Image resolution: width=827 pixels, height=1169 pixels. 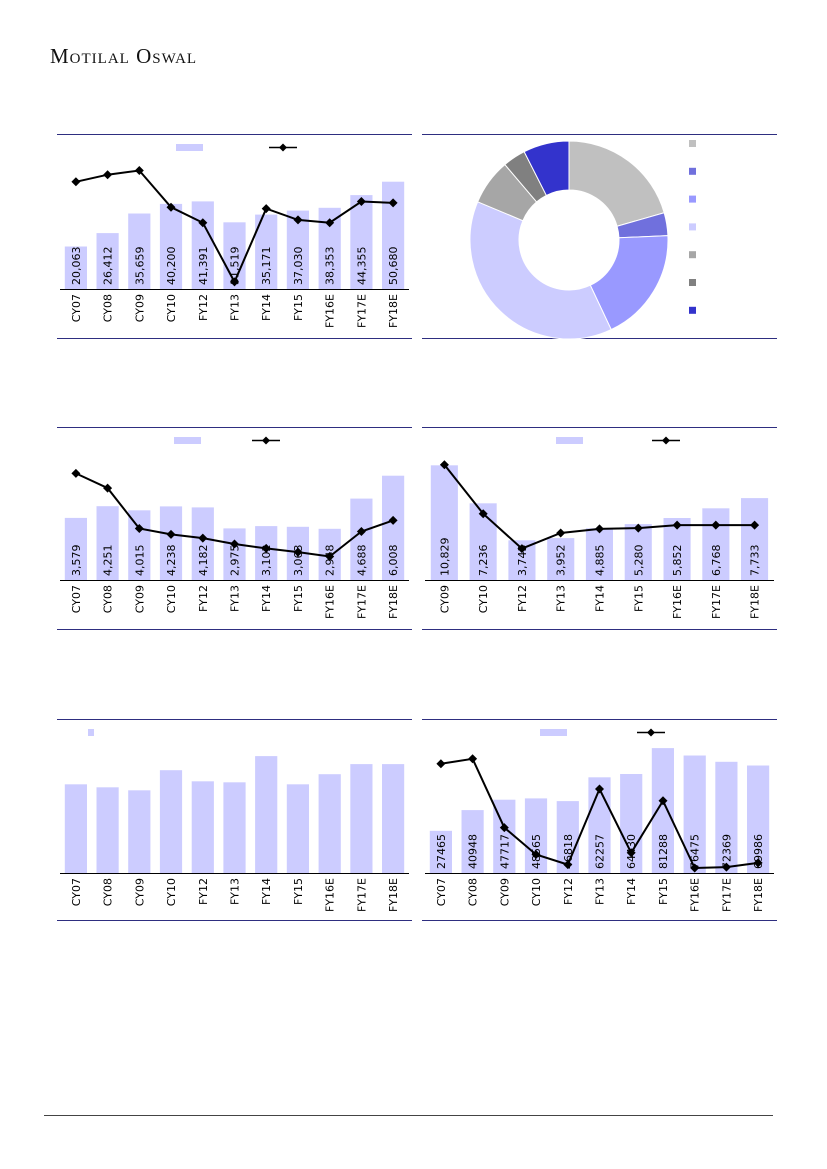 What do you see at coordinates (298, 266) in the screenshot?
I see `data-label-FY15: 37,030` at bounding box center [298, 266].